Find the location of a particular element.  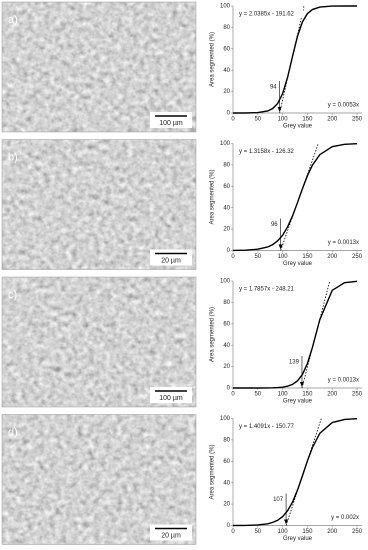

panel-label: d) is located at coordinates (13, 432).